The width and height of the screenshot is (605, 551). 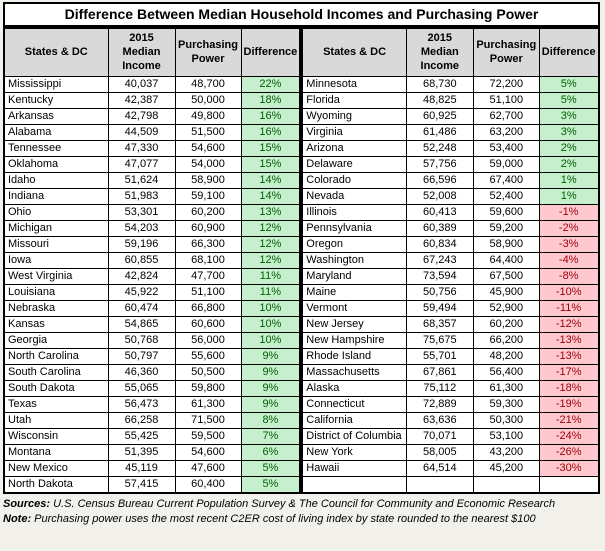 I want to click on table-row: California 63,636 50,300 -21%, so click(x=450, y=421).